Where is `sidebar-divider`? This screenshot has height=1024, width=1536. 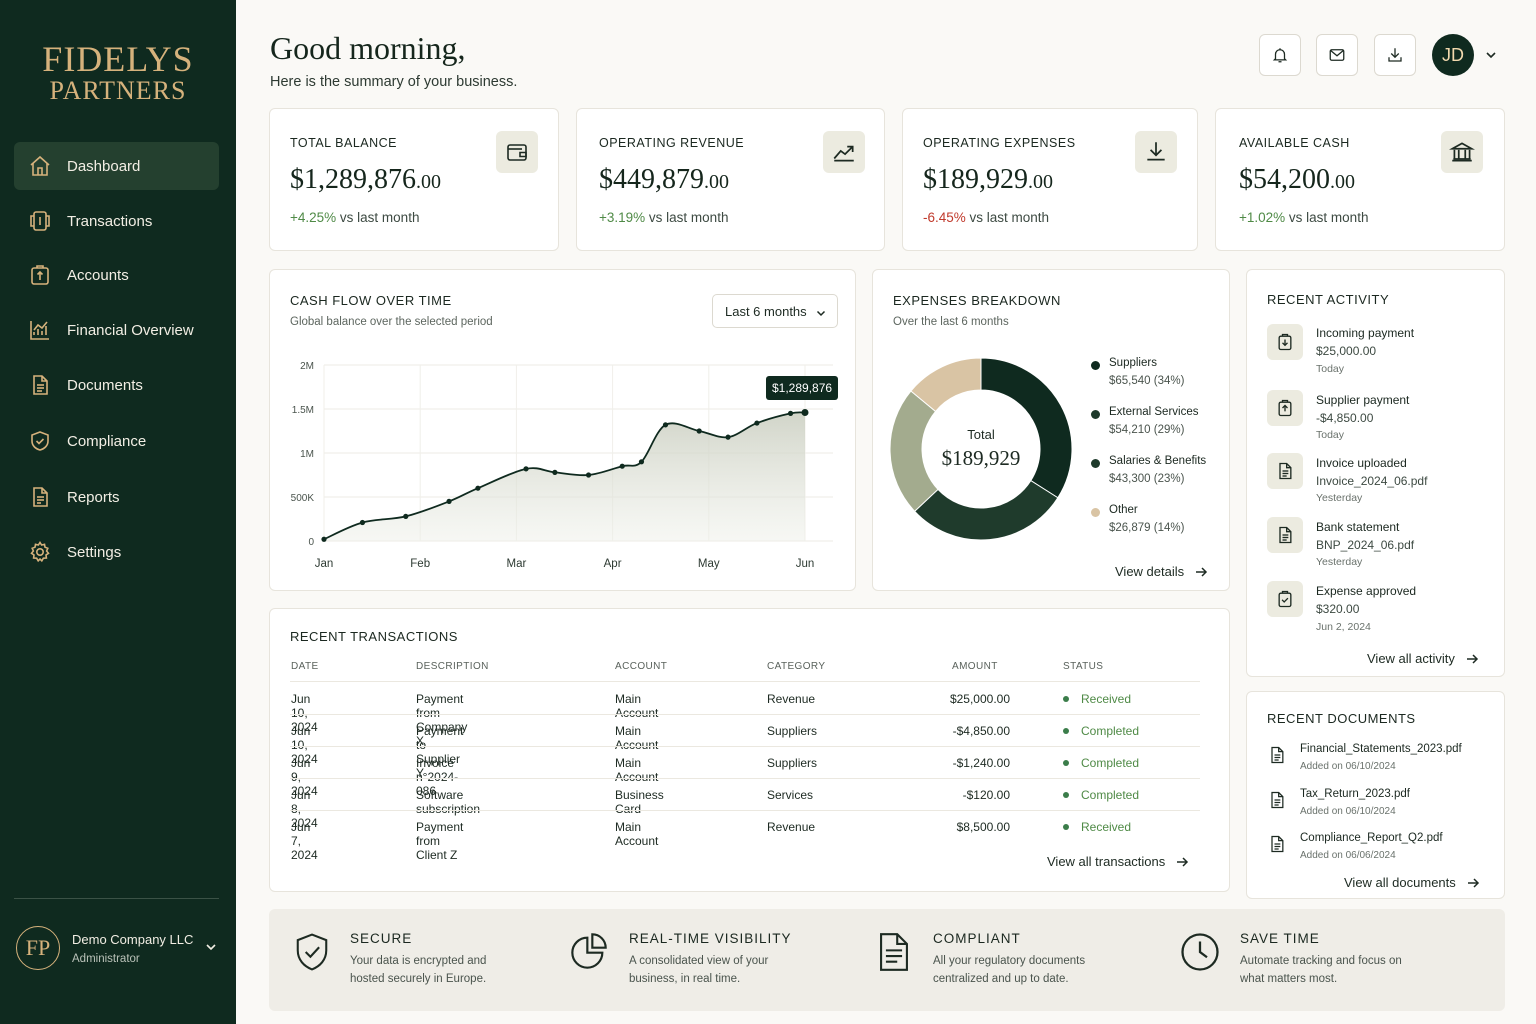
sidebar-divider is located at coordinates (116, 898).